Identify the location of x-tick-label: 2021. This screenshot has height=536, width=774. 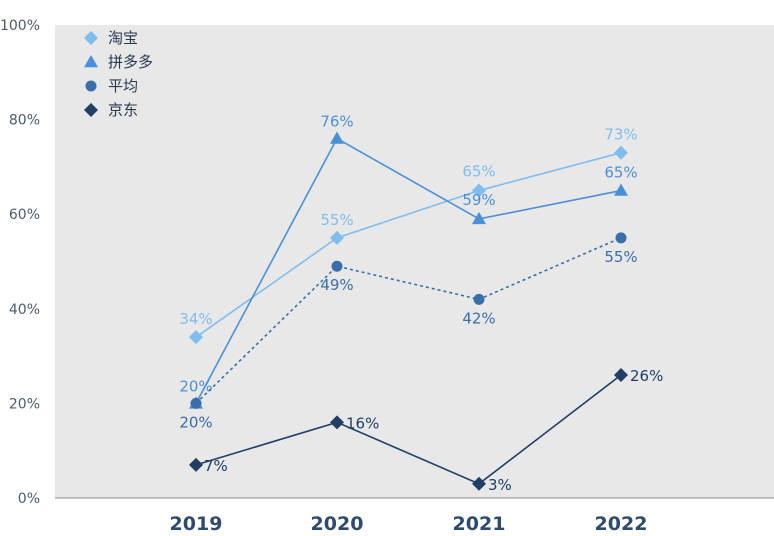
(479, 524).